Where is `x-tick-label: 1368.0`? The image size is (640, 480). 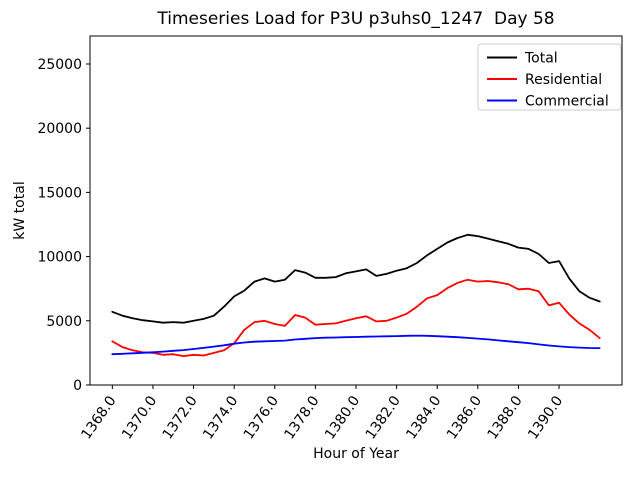 x-tick-label: 1368.0 is located at coordinates (98, 417).